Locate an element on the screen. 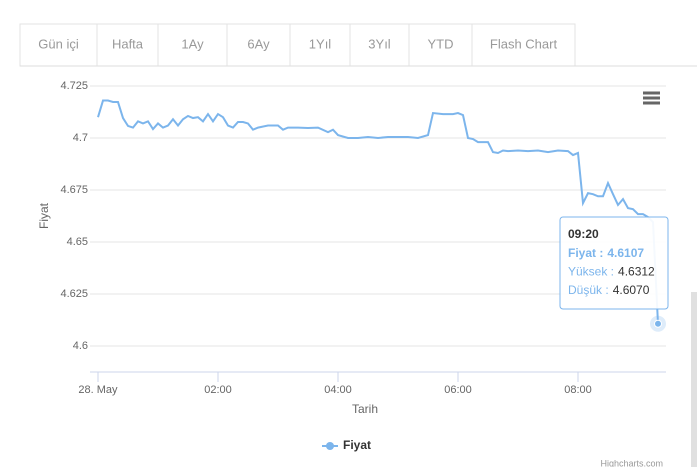  tooltip-label: Düşük : is located at coordinates (588, 290).